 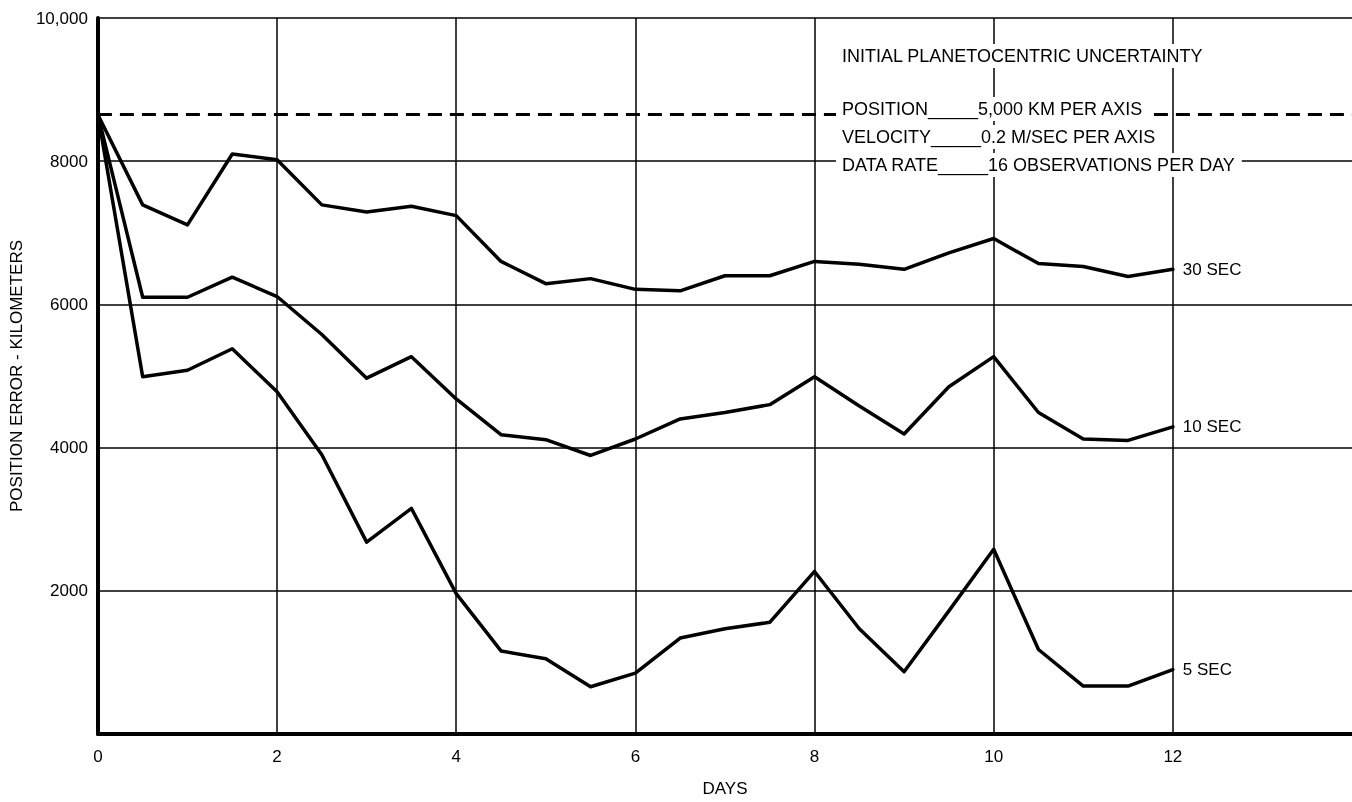 I want to click on x-tick-label: 6, so click(x=635, y=756).